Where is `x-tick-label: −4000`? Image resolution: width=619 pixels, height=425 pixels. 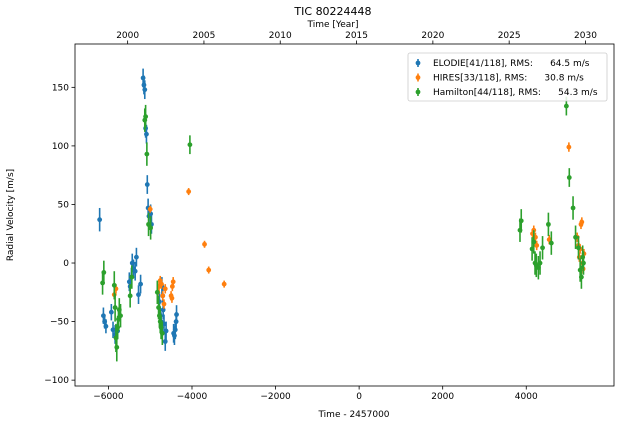 x-tick-label: −4000 is located at coordinates (192, 397).